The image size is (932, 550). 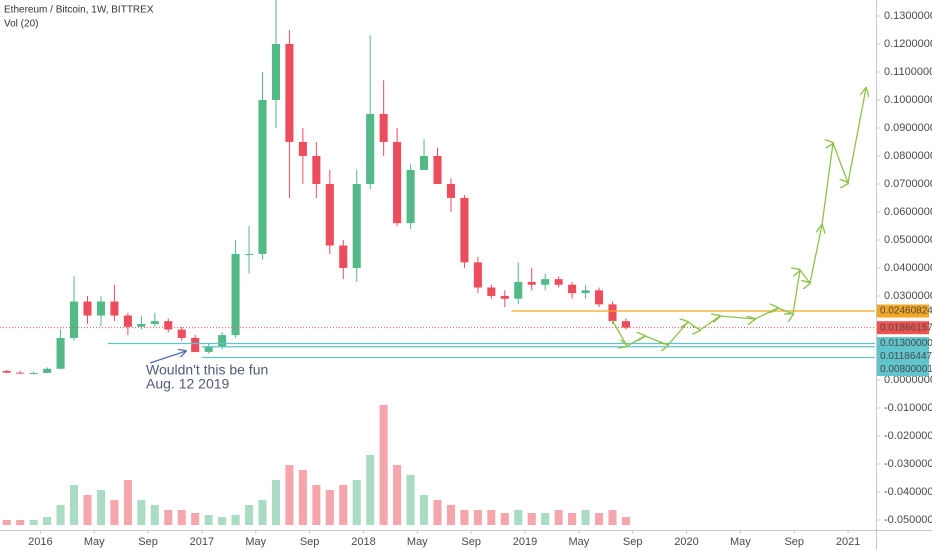 I want to click on annotation: Aug. 12 2019, so click(x=188, y=384).